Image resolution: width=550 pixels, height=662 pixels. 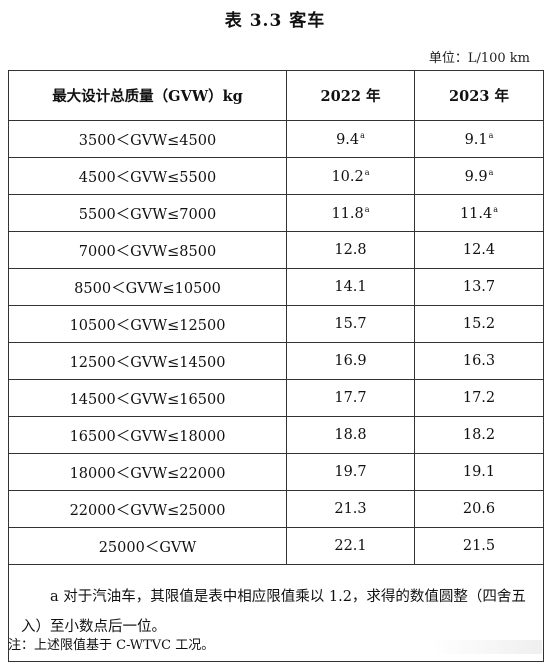 I want to click on gvw-range-cell: 5500＜GVW≤7000, so click(x=147, y=213).